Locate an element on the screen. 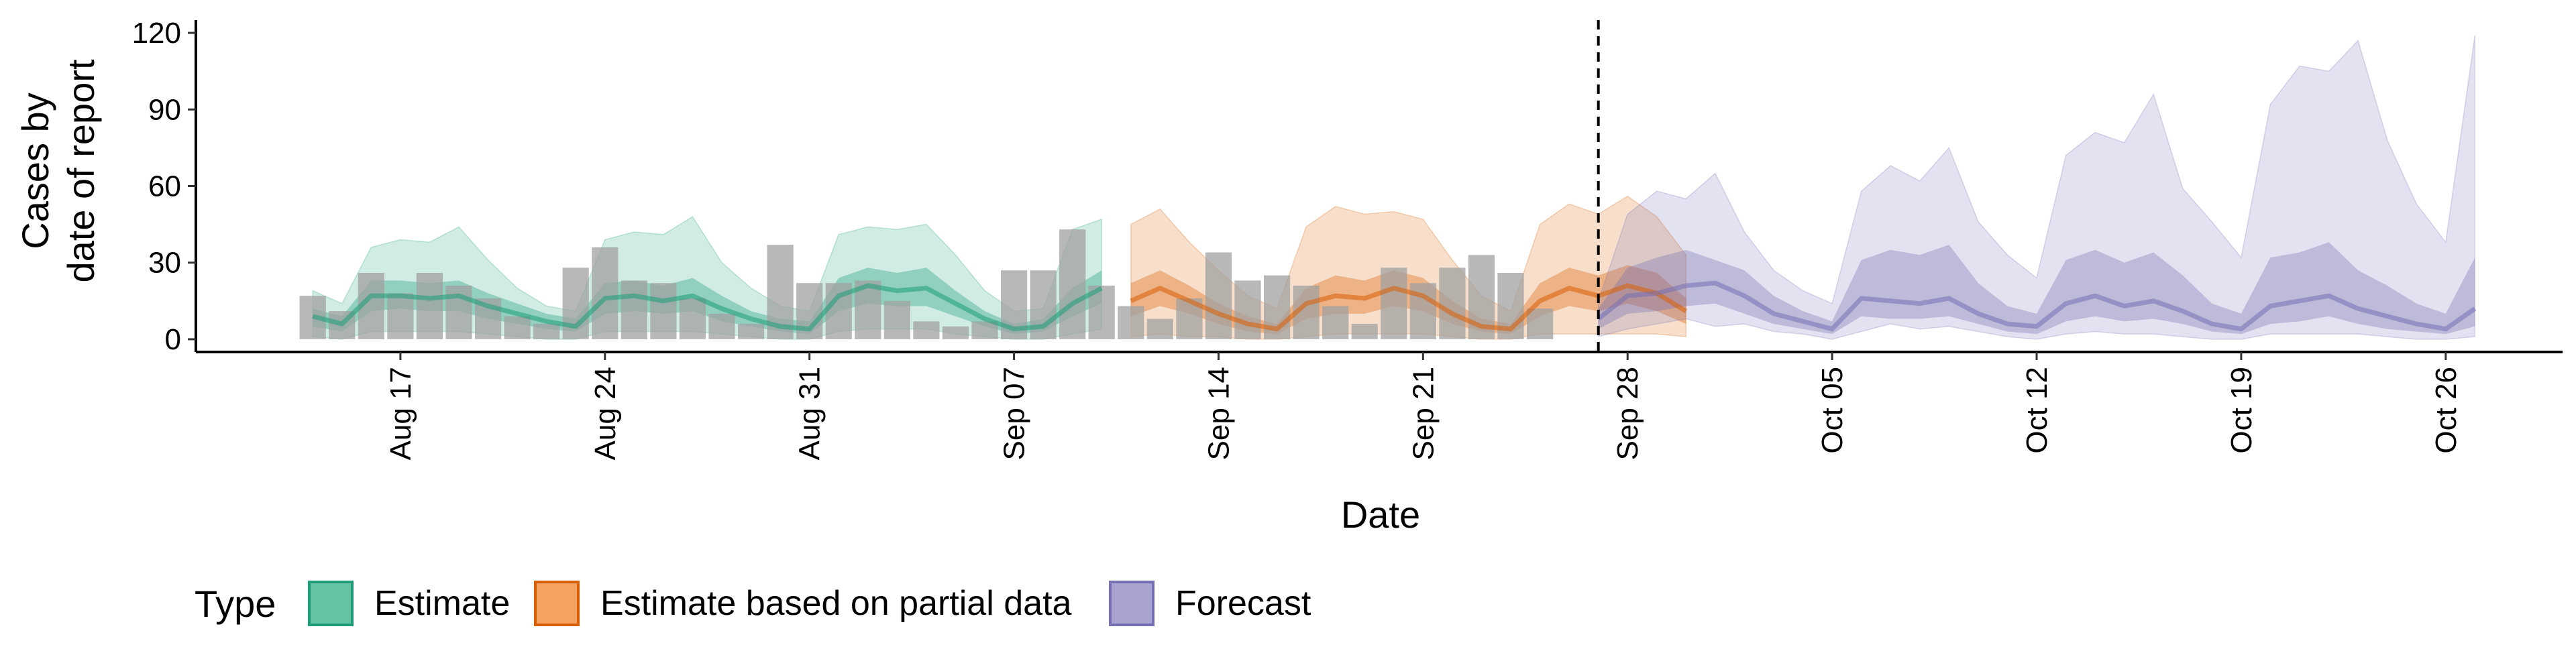 The image size is (2576, 647). x-axis-title: Date is located at coordinates (1380, 514).